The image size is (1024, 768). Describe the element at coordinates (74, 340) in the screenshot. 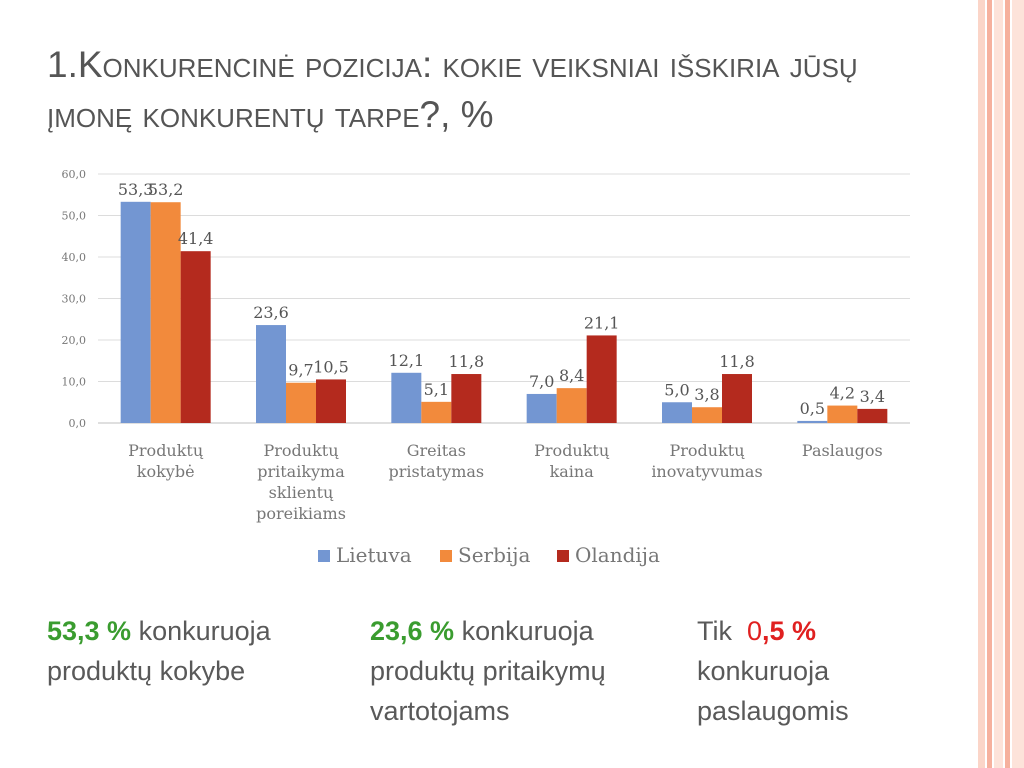

I see `y-tick-label: 20,0` at that location.